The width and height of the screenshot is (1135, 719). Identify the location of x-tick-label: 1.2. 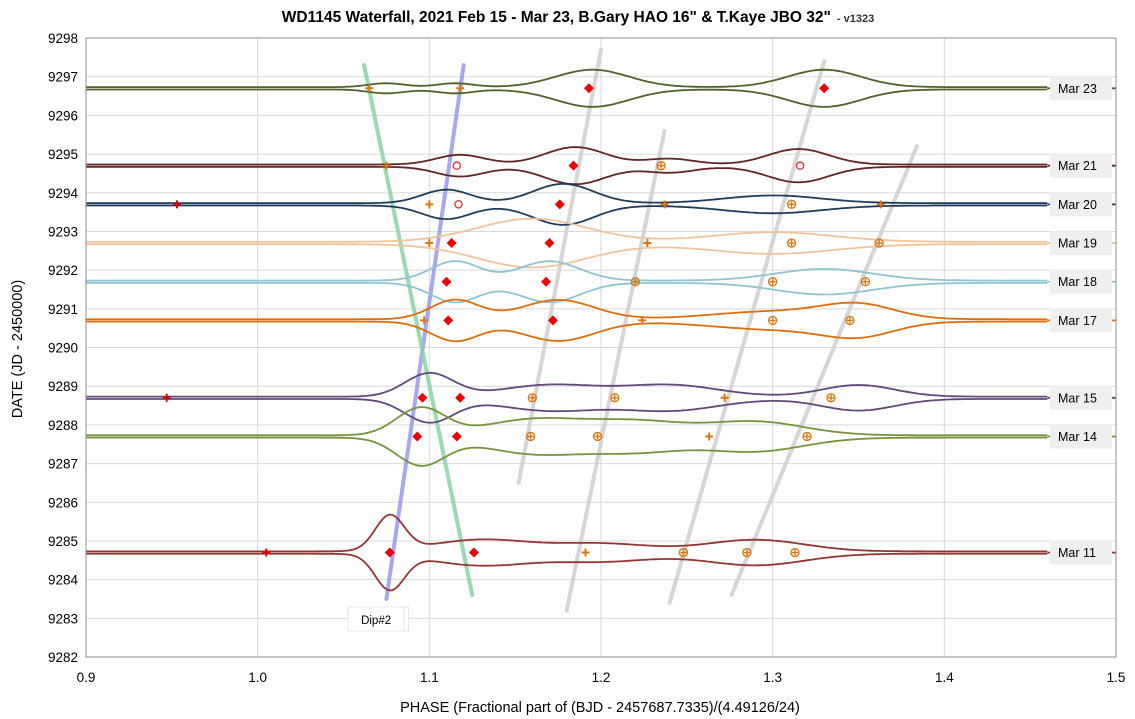
(601, 677).